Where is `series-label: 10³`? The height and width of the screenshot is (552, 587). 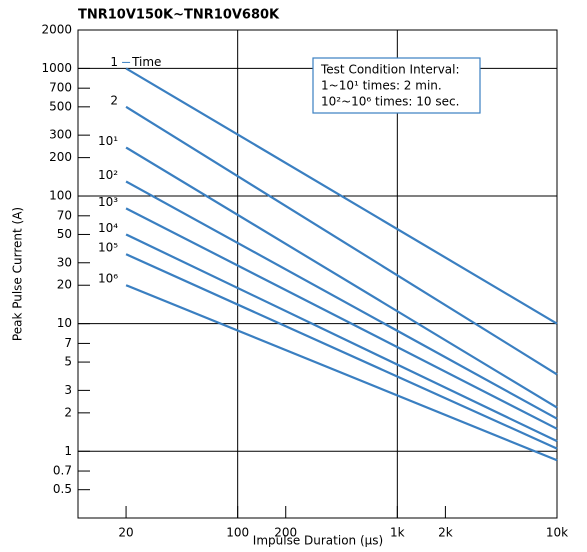 series-label: 10³ is located at coordinates (108, 202).